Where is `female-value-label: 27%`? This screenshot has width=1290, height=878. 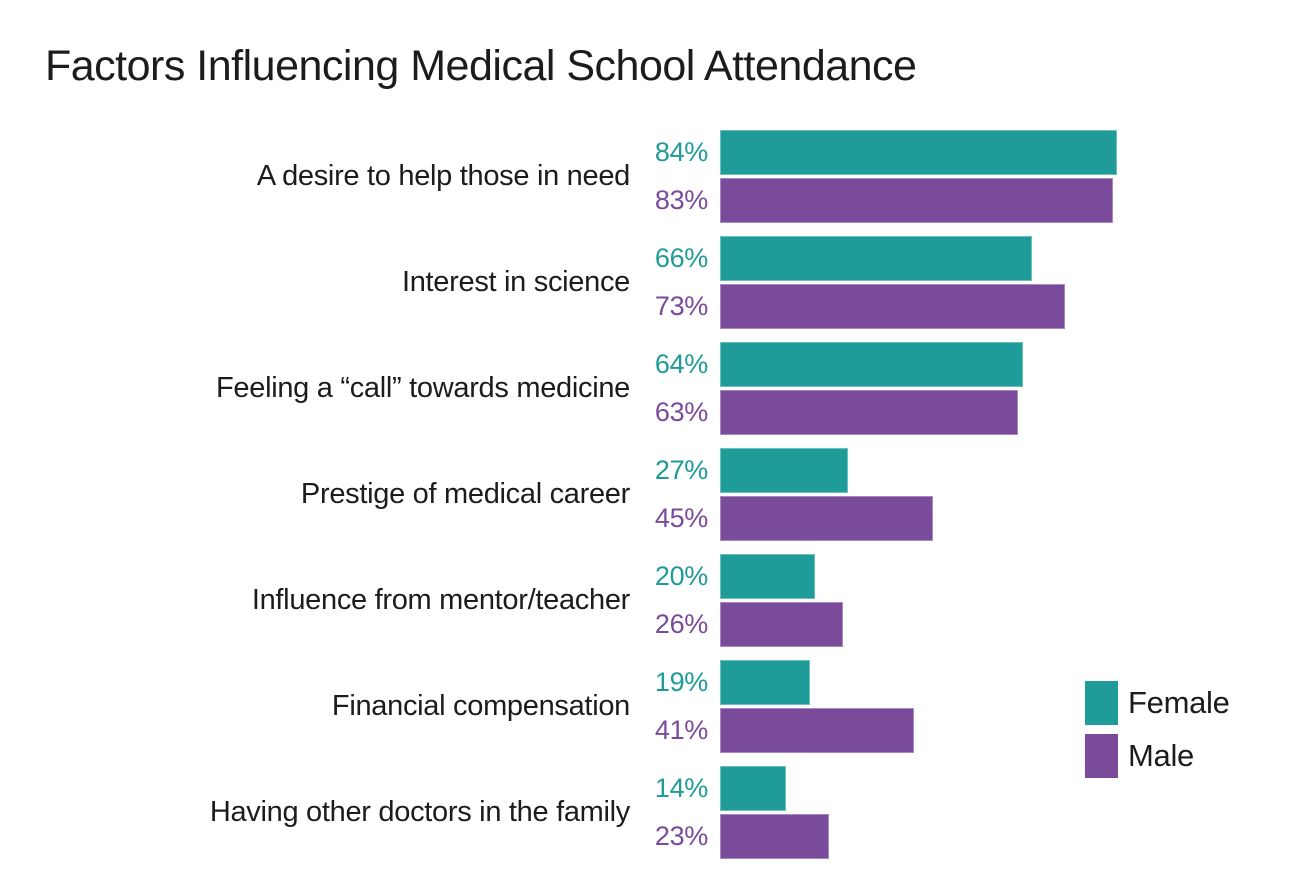 female-value-label: 27% is located at coordinates (681, 470).